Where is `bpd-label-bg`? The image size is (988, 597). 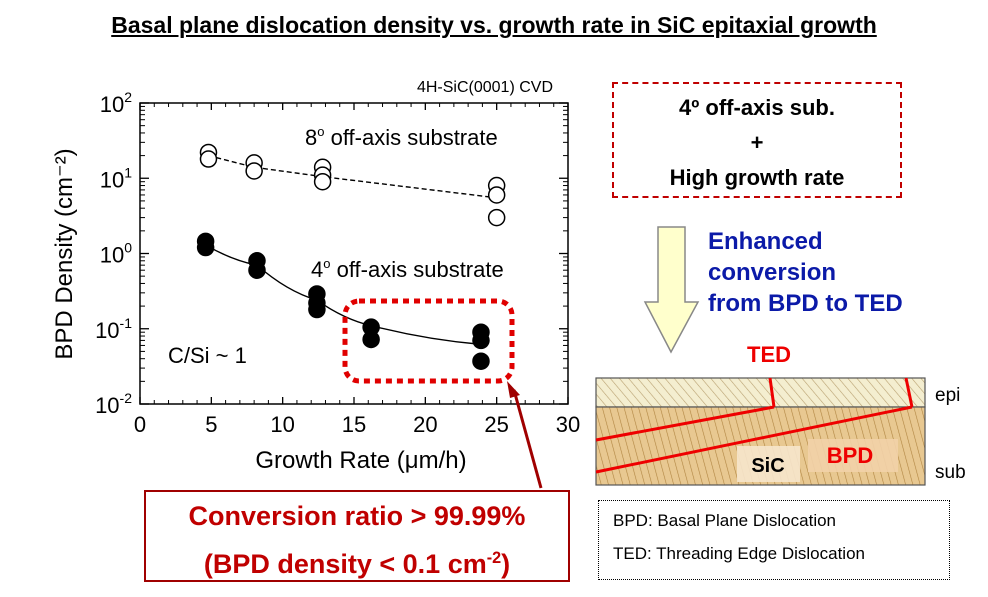 bpd-label-bg is located at coordinates (853, 455).